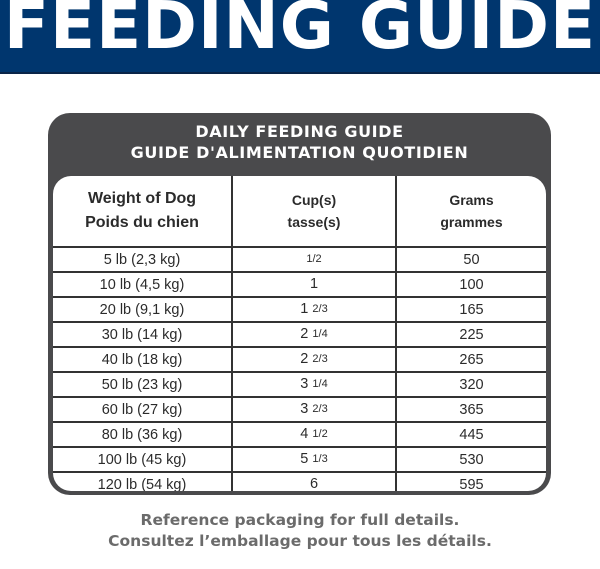 The width and height of the screenshot is (600, 569). I want to click on cell-weight: 80 lb (36 kg), so click(143, 434).